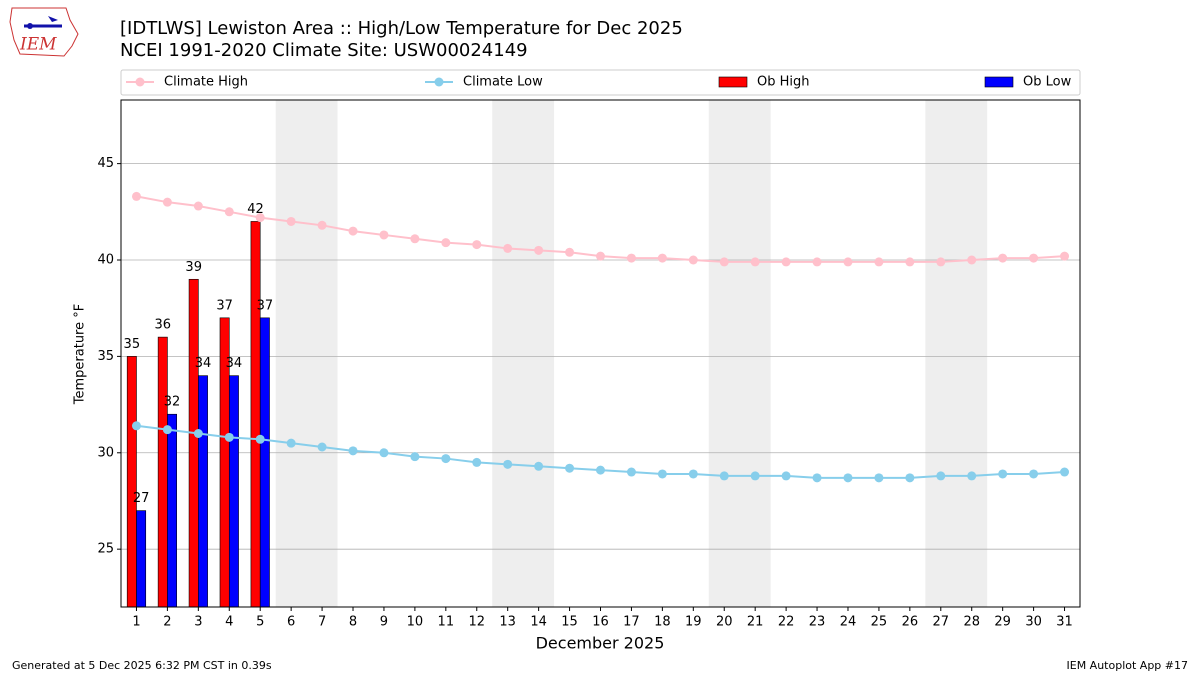  Describe the element at coordinates (507, 622) in the screenshot. I see `x-tick-label: 13` at that location.